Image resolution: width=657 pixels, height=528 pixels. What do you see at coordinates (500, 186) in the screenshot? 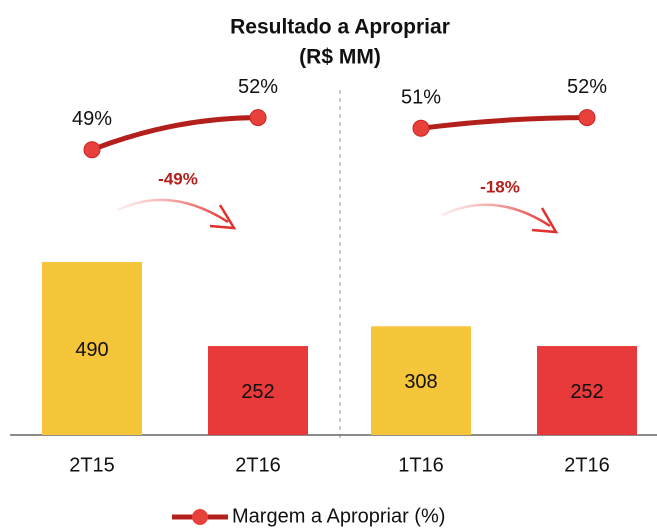
I see `change-label: -18%` at bounding box center [500, 186].